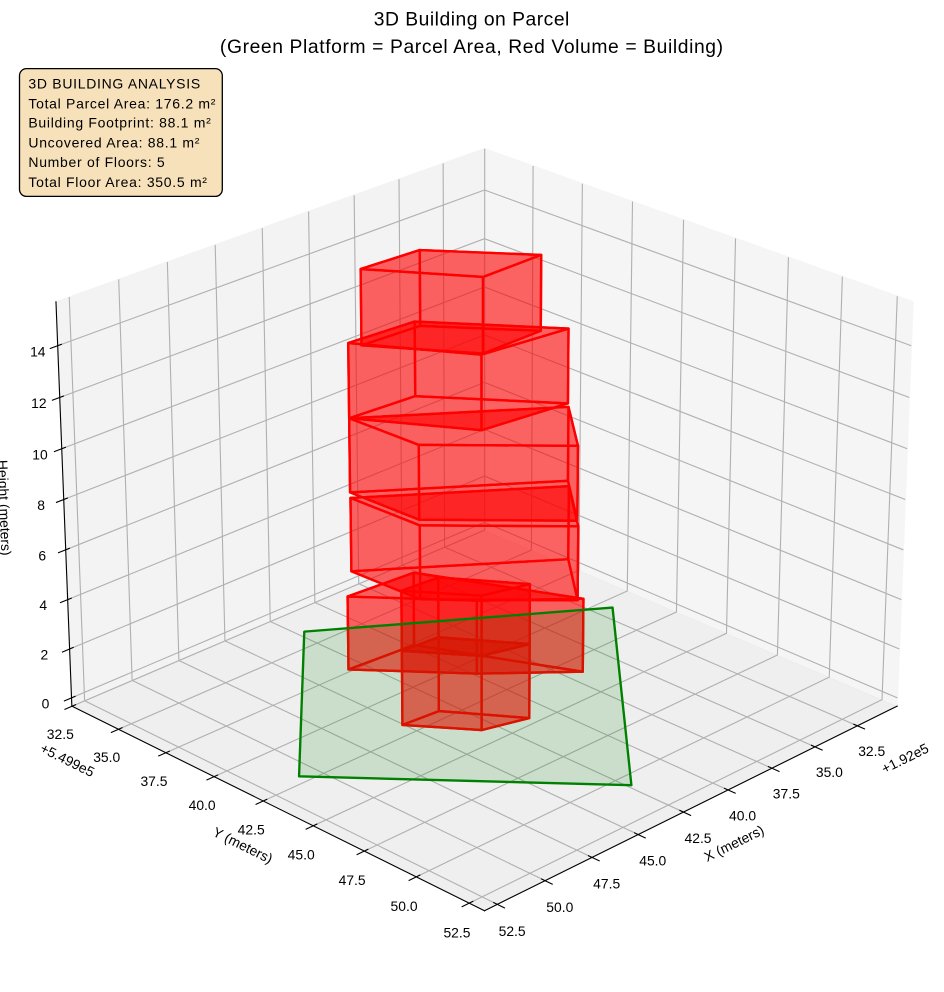 The width and height of the screenshot is (944, 992). What do you see at coordinates (472, 20) in the screenshot?
I see `svg-text: 3D Building on Parcel` at bounding box center [472, 20].